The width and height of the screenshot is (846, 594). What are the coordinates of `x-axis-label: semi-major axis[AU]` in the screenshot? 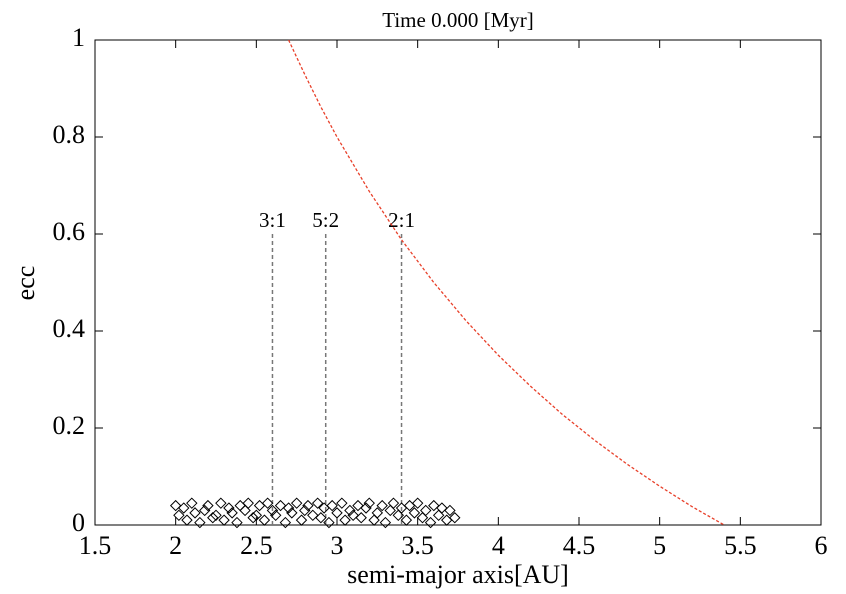 It's located at (458, 574).